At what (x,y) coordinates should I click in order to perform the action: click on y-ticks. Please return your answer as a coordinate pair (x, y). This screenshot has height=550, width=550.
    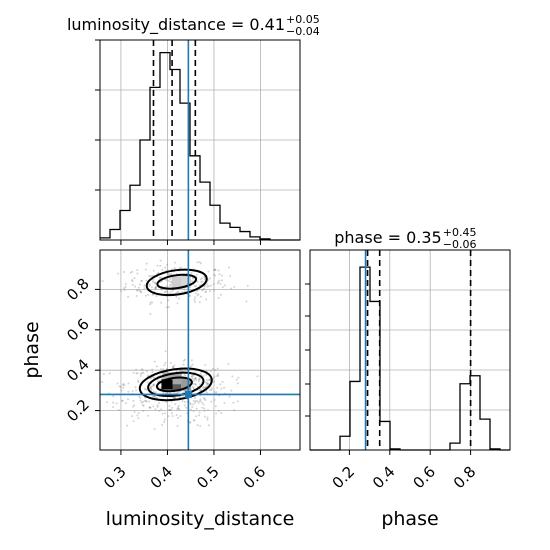
    Looking at the image, I should click on (307, 350).